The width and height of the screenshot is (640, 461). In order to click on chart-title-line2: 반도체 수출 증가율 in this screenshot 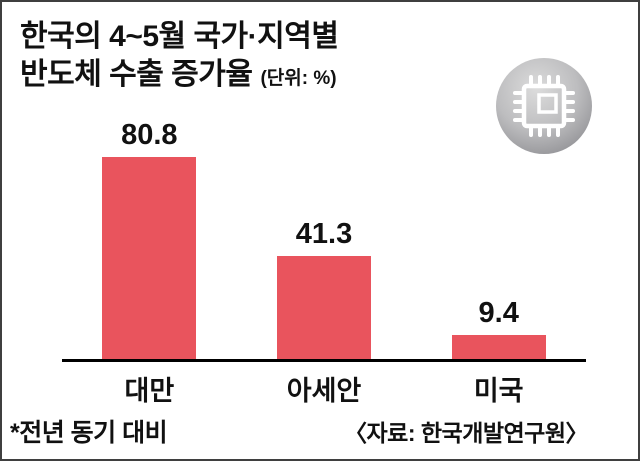, I will do `click(136, 75)`.